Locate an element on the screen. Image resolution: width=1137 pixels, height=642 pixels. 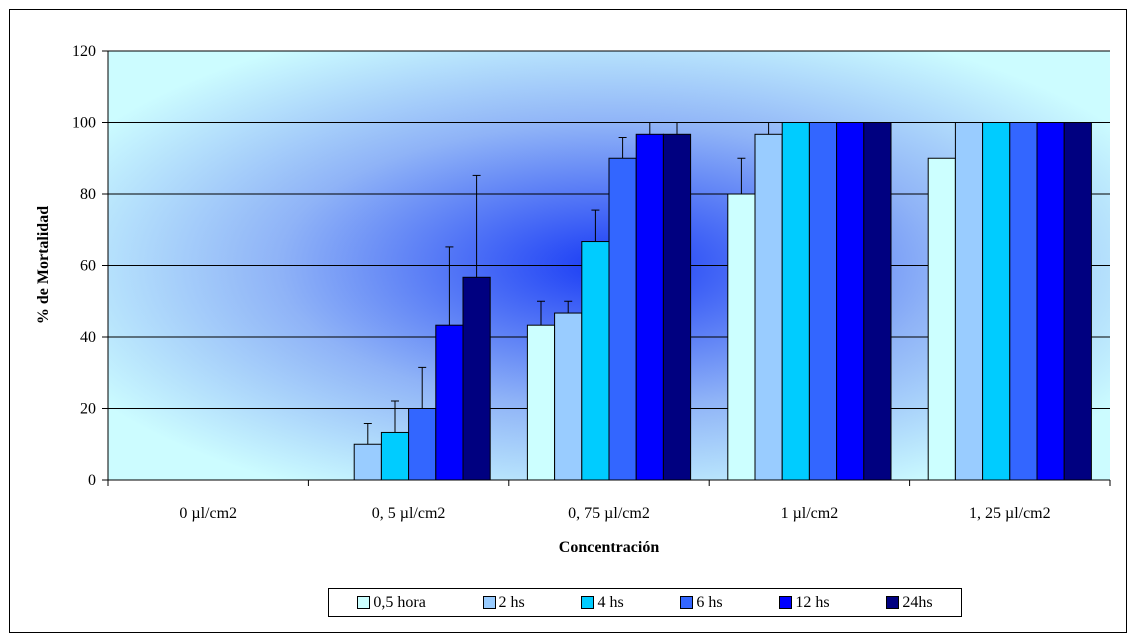
legend-label: 4 hs is located at coordinates (610, 602).